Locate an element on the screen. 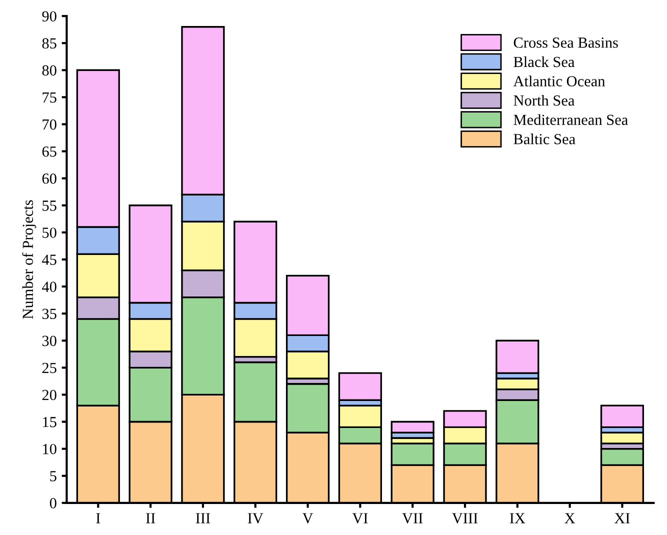 The height and width of the screenshot is (535, 667). y-tick-label: 60 is located at coordinates (49, 178).